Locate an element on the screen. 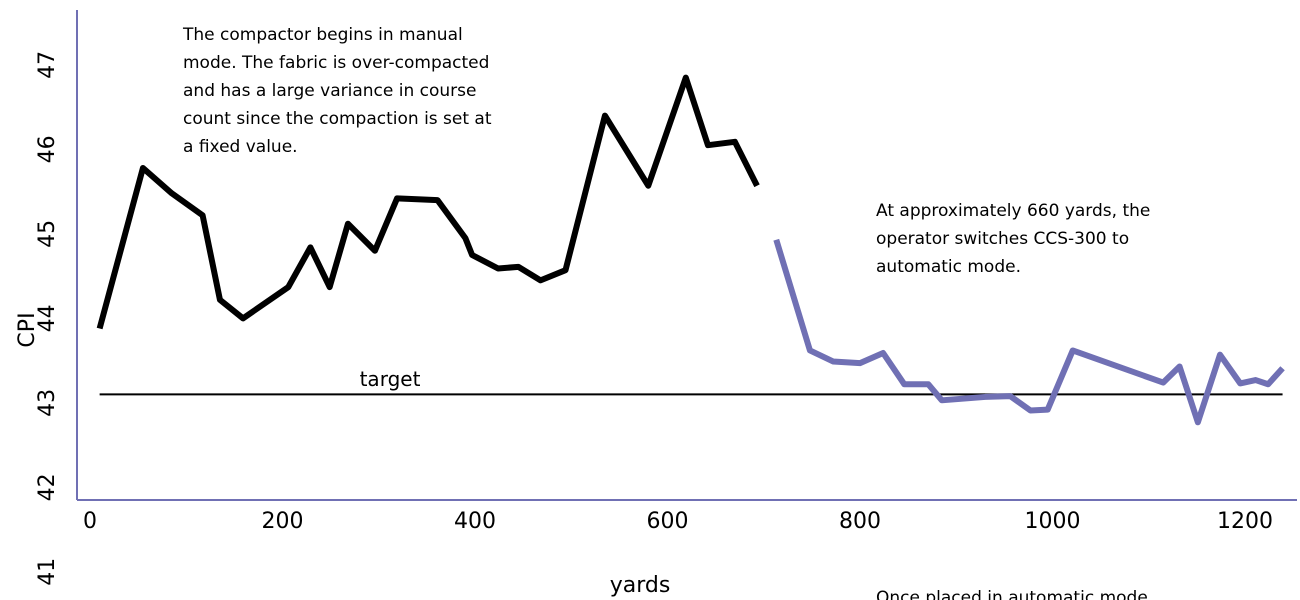  x-tick-label: 400 is located at coordinates (475, 521).